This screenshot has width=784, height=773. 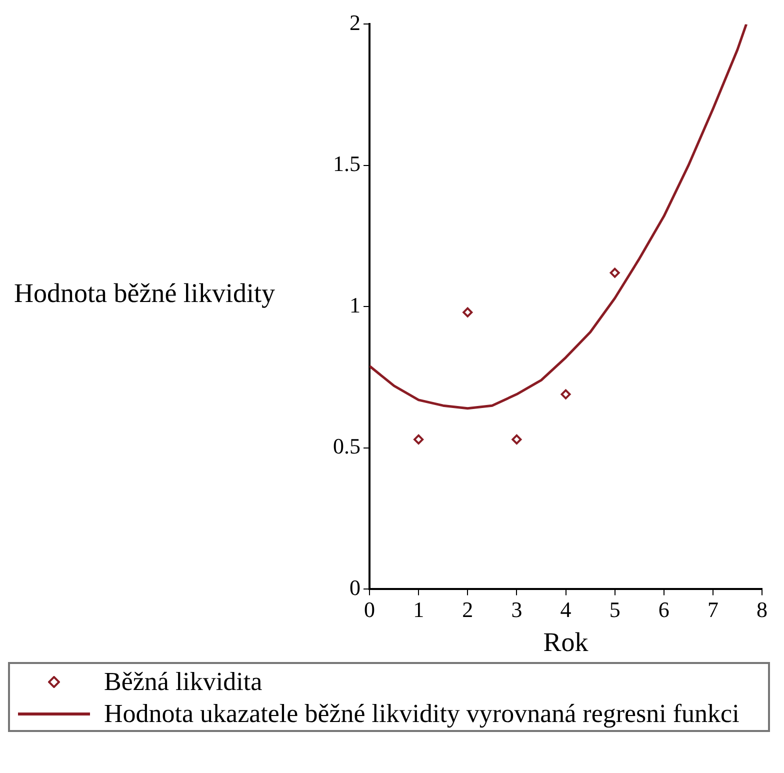 I want to click on legend-label: Běžná likvidita, so click(x=183, y=682).